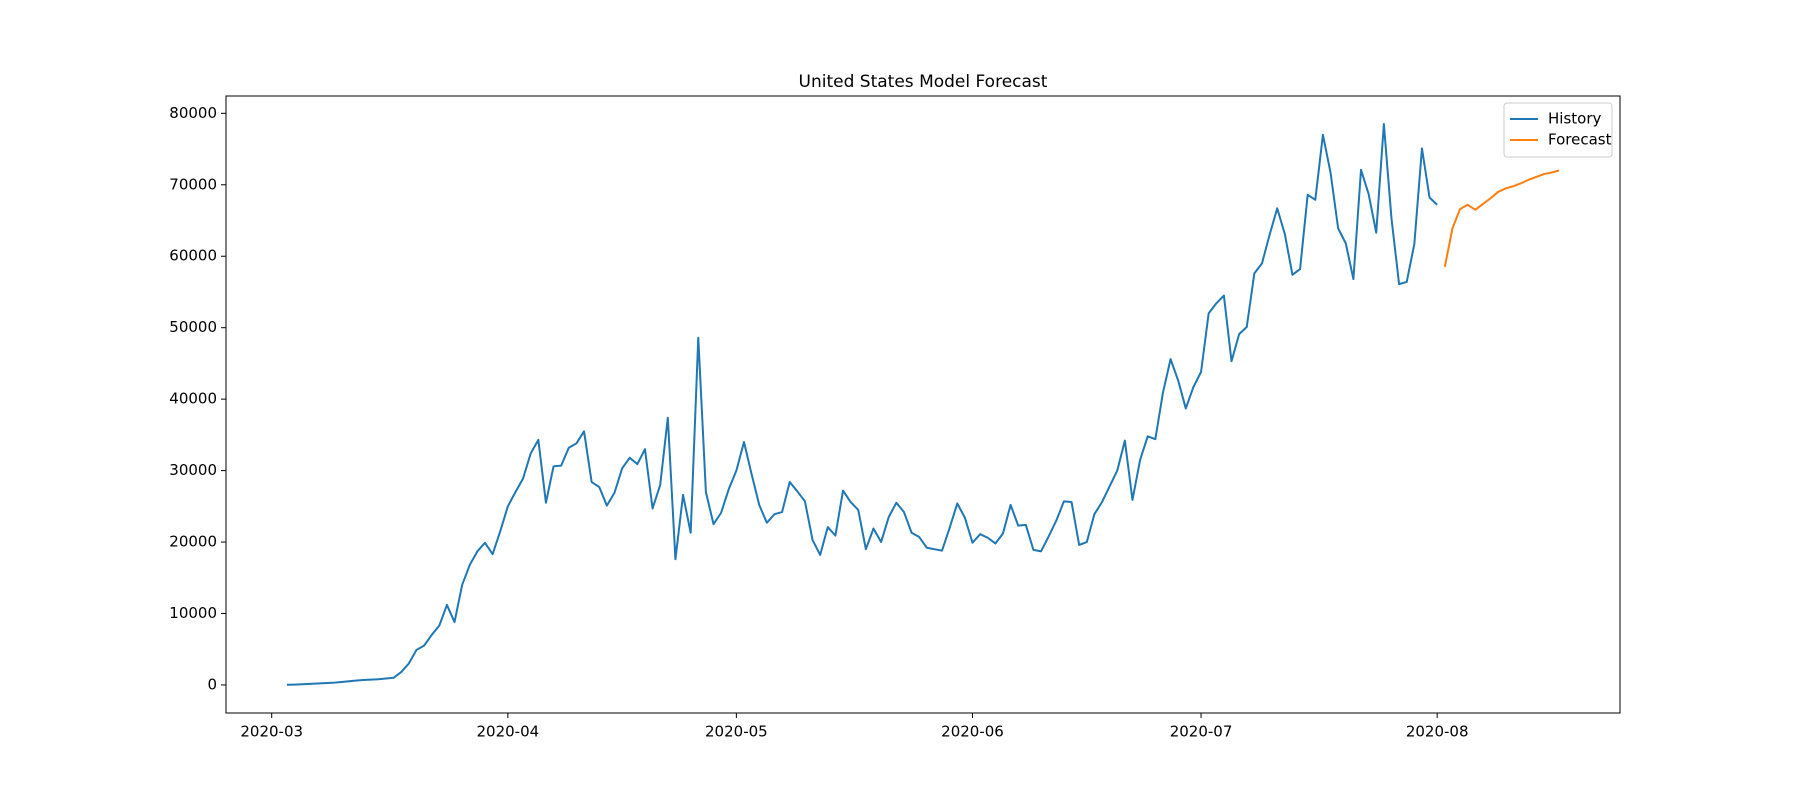  I want to click on y-tick-label: 40000, so click(193, 399).